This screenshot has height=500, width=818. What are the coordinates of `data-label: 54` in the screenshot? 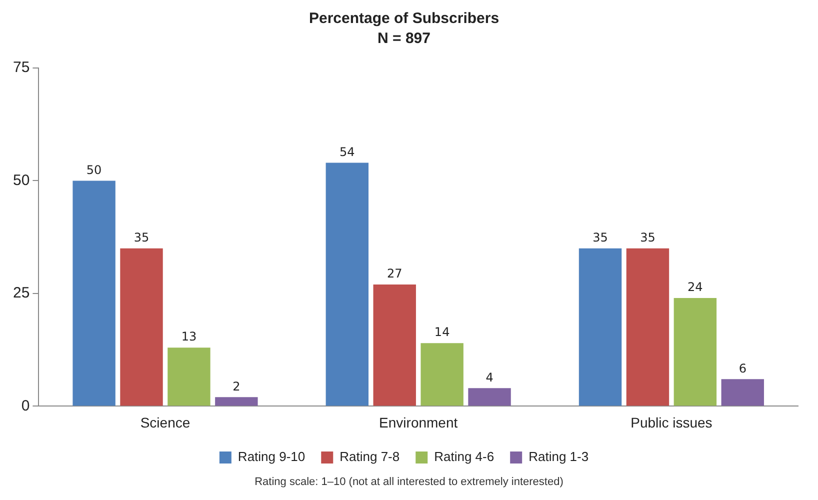 It's located at (347, 151).